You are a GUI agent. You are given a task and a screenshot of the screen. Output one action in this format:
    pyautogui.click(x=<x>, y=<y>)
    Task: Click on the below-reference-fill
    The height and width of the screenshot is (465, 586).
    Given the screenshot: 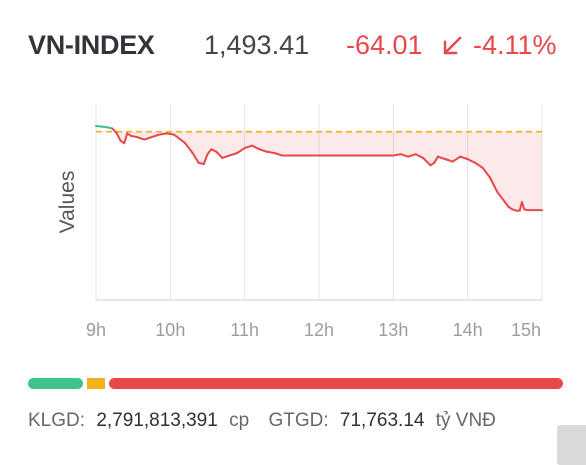 What is the action you would take?
    pyautogui.click(x=319, y=171)
    